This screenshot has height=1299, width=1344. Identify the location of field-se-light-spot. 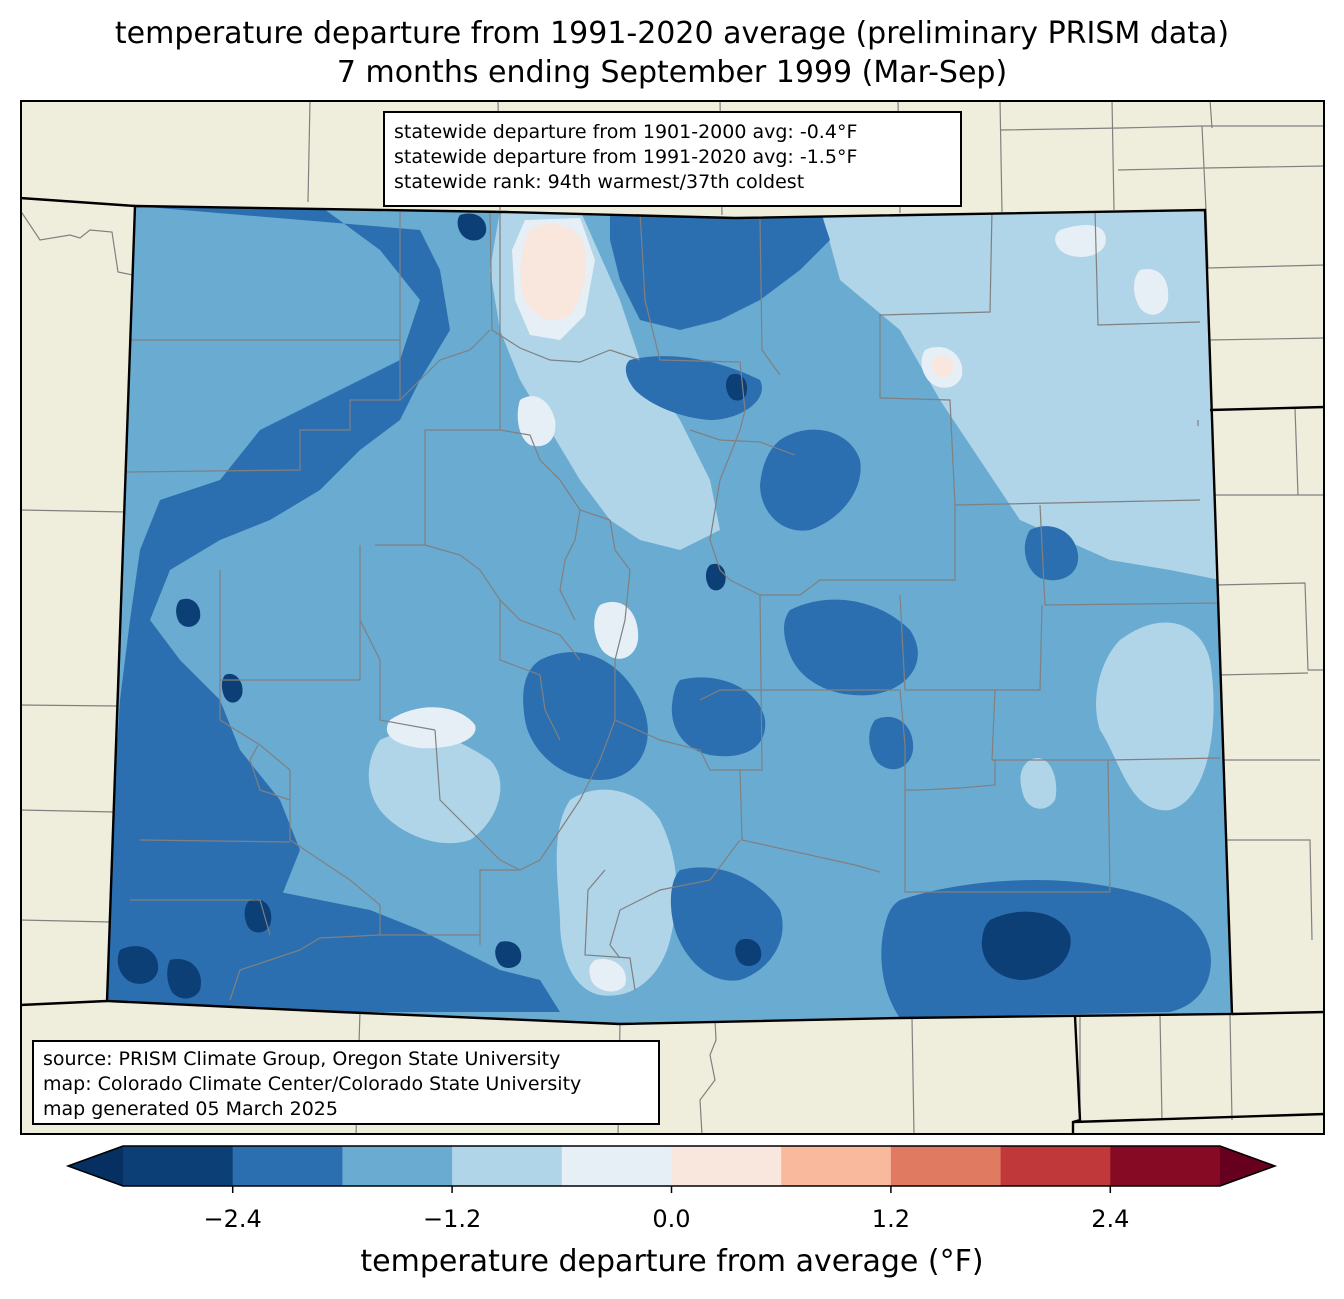
(1038, 783).